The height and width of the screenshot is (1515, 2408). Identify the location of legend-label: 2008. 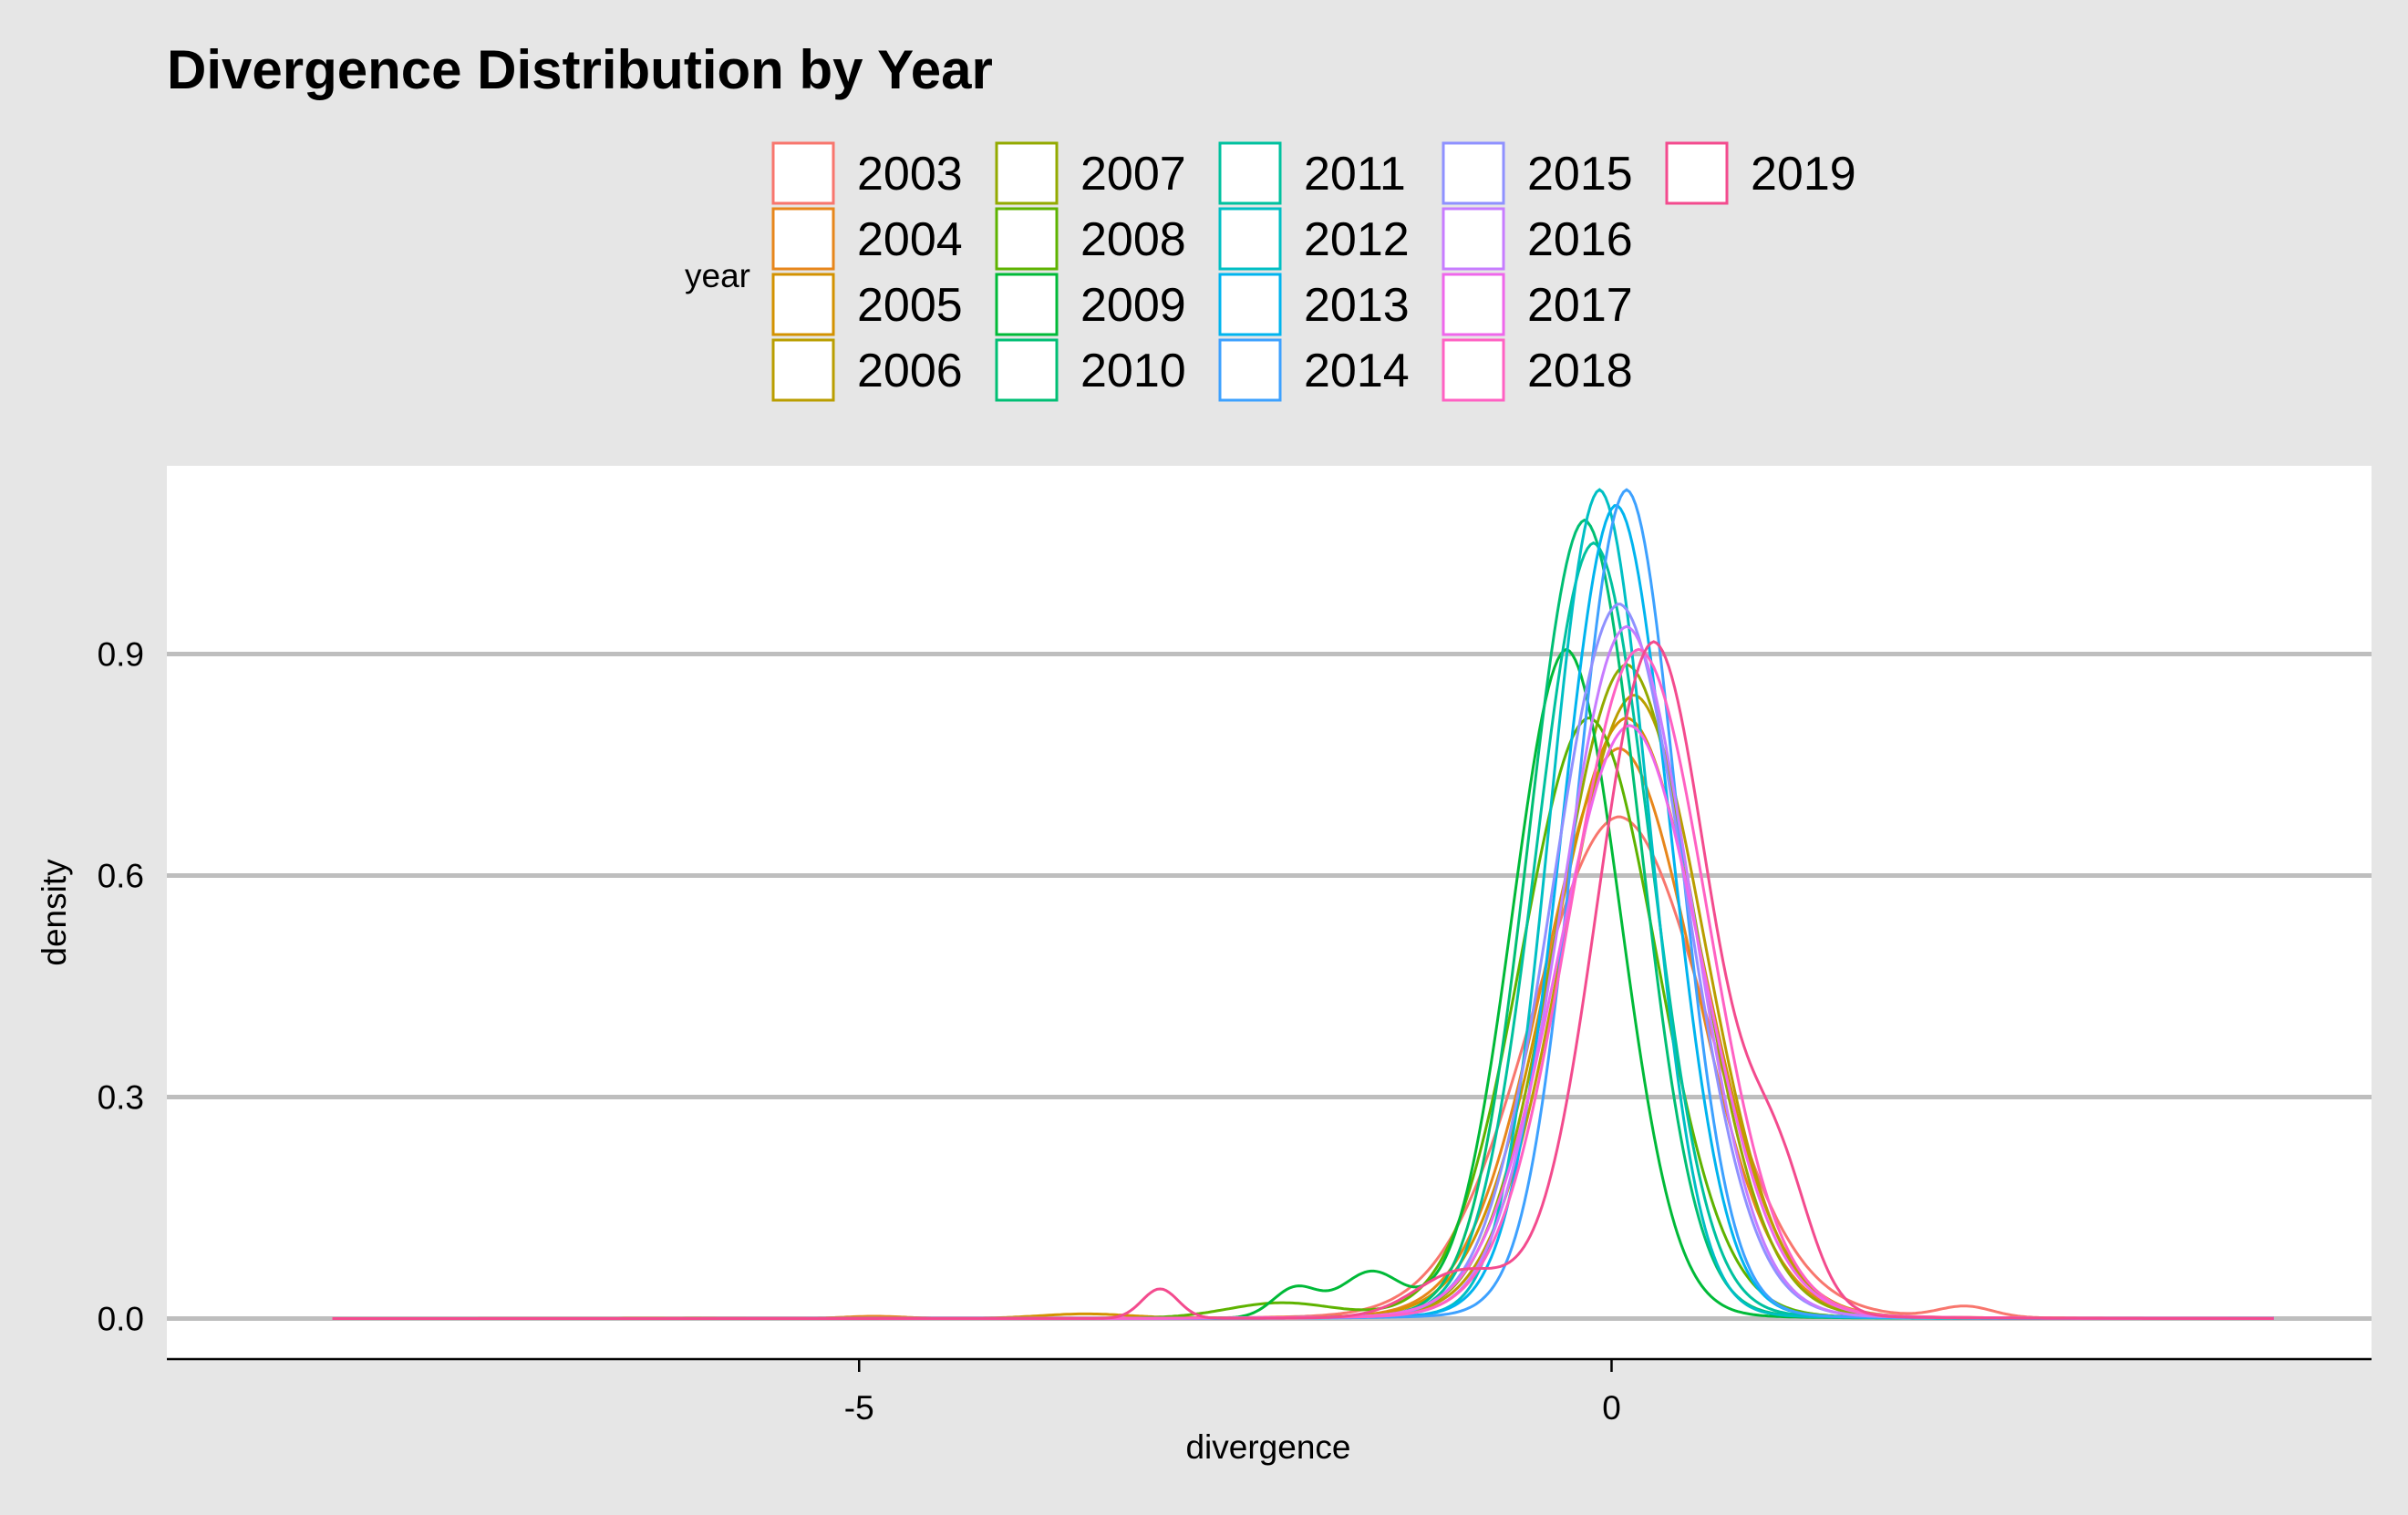
(1133, 240).